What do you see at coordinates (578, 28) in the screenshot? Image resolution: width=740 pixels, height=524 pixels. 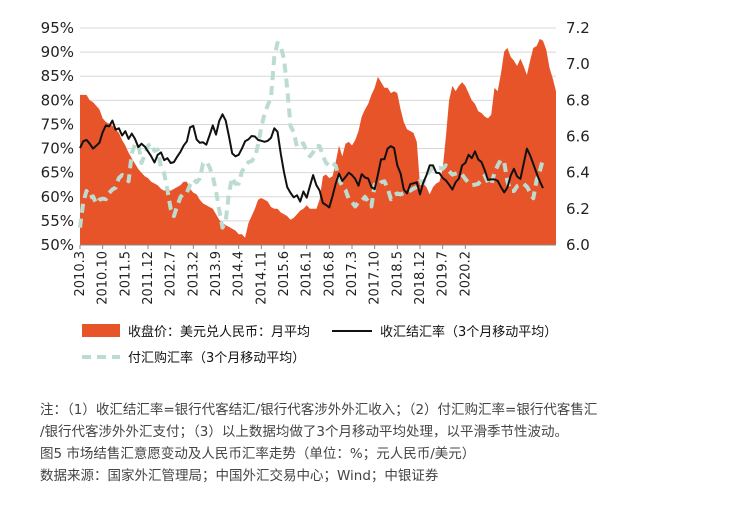 I see `y-right-tick-label: 7.2` at bounding box center [578, 28].